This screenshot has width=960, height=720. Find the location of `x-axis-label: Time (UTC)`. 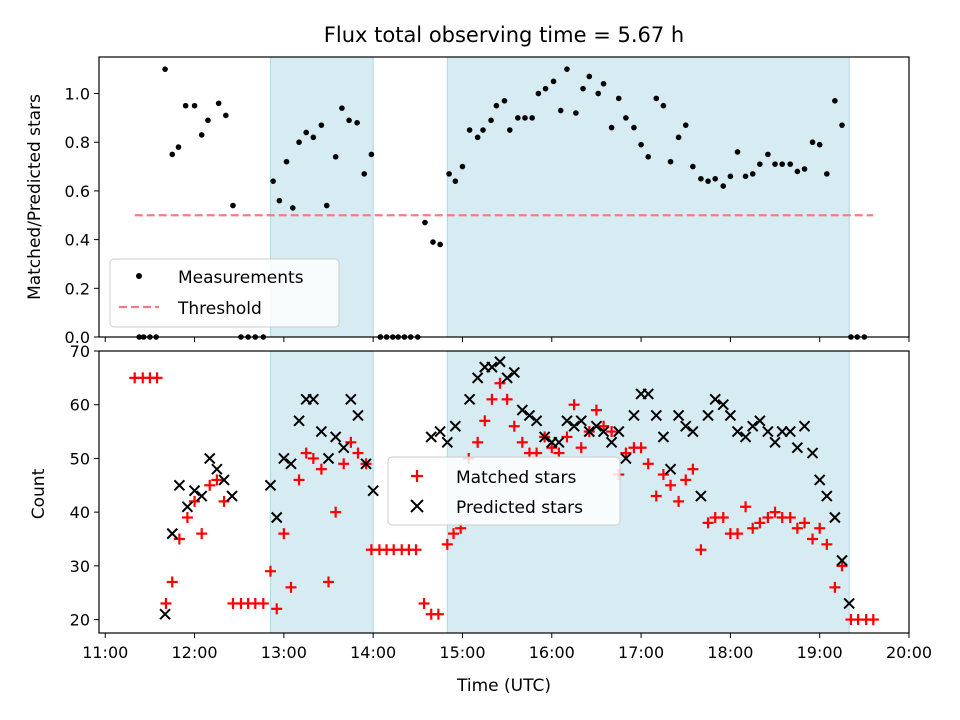

x-axis-label: Time (UTC) is located at coordinates (503, 686).